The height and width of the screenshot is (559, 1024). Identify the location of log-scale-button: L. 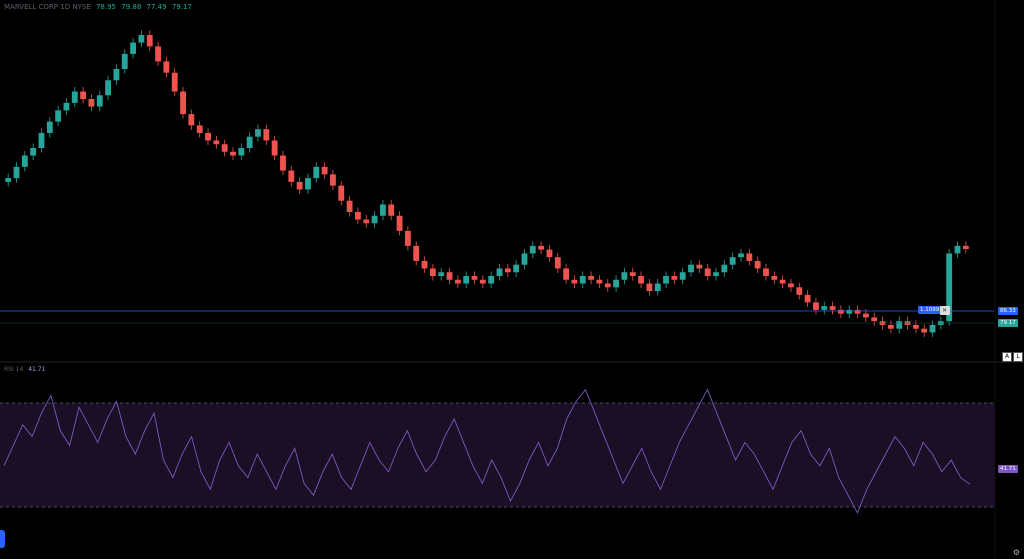
(1018, 357).